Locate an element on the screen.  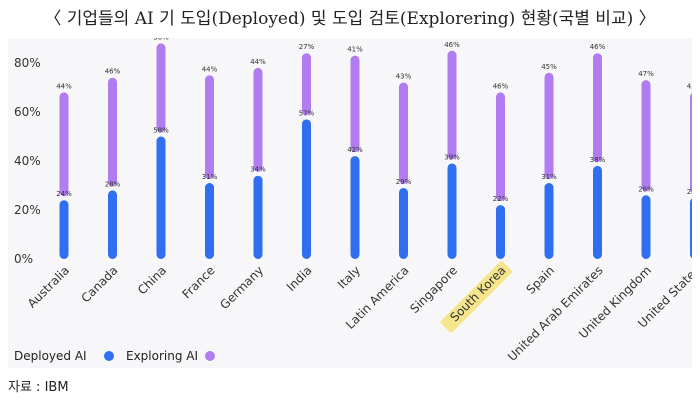
deployed-data-label: 24% is located at coordinates (64, 194).